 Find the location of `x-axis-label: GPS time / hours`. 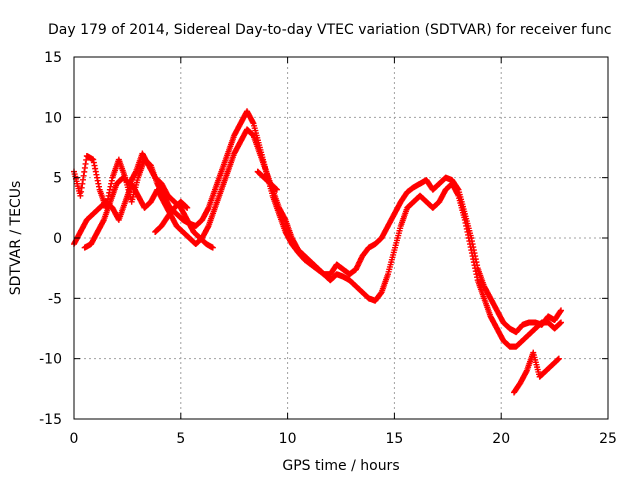

x-axis-label: GPS time / hours is located at coordinates (340, 466).